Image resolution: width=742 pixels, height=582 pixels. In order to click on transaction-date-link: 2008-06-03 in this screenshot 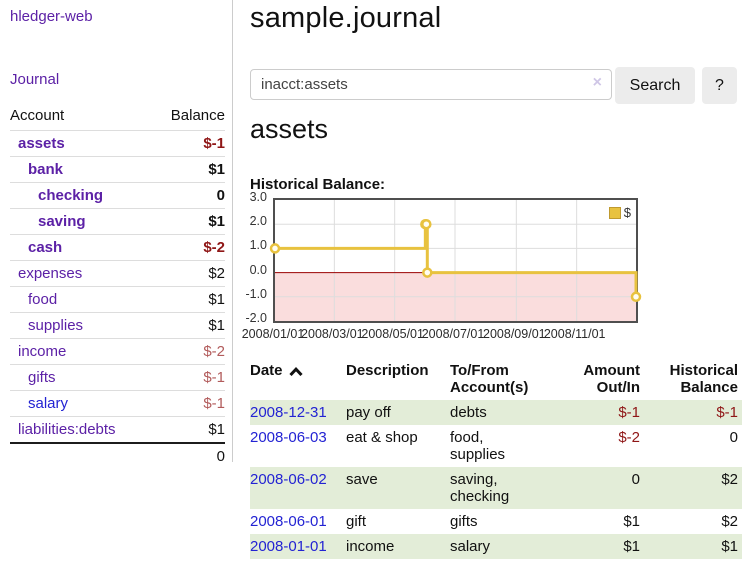, I will do `click(288, 437)`.